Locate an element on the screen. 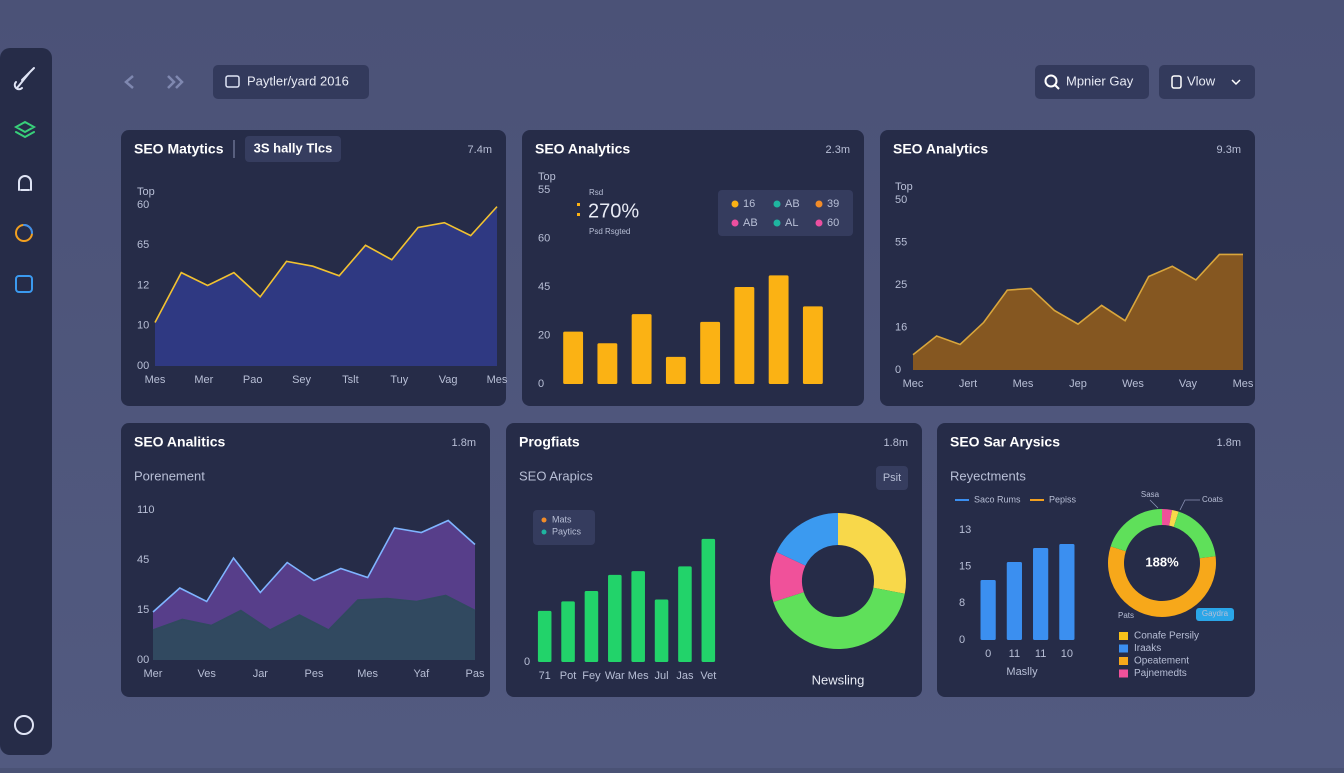 The image size is (1344, 773). tab is located at coordinates (293, 149).